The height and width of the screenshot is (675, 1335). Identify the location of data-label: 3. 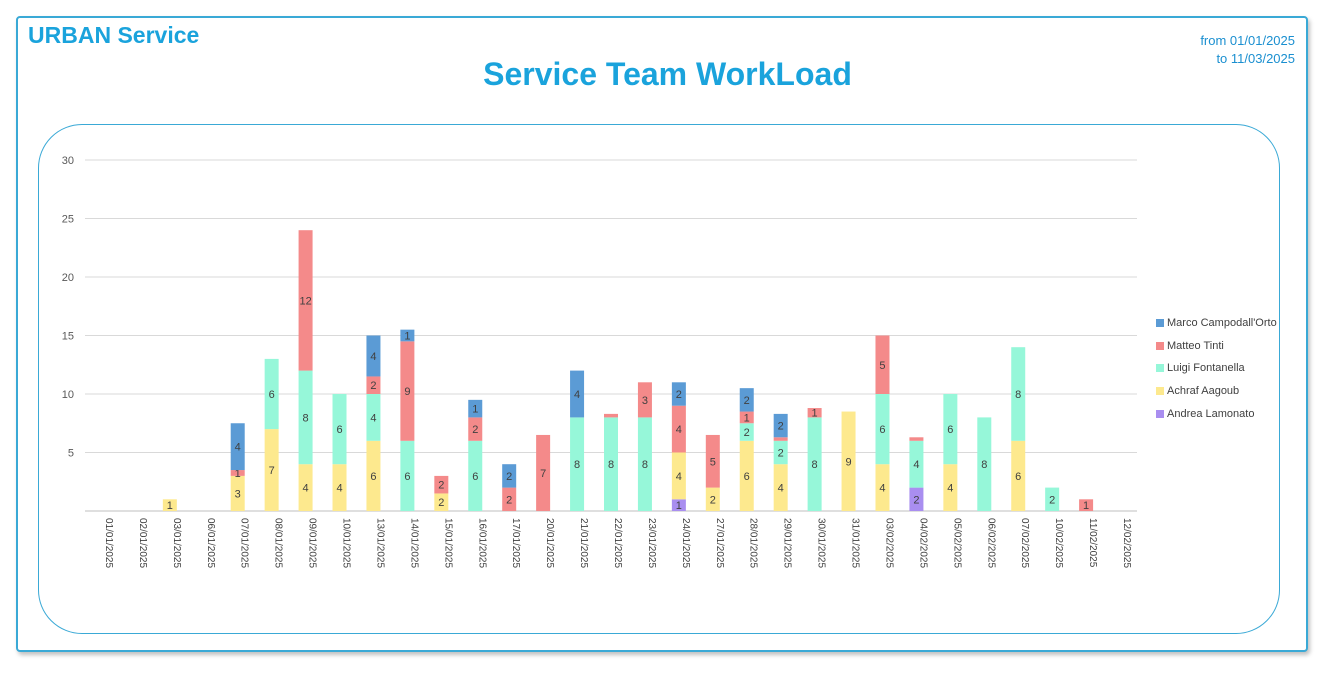
(238, 494).